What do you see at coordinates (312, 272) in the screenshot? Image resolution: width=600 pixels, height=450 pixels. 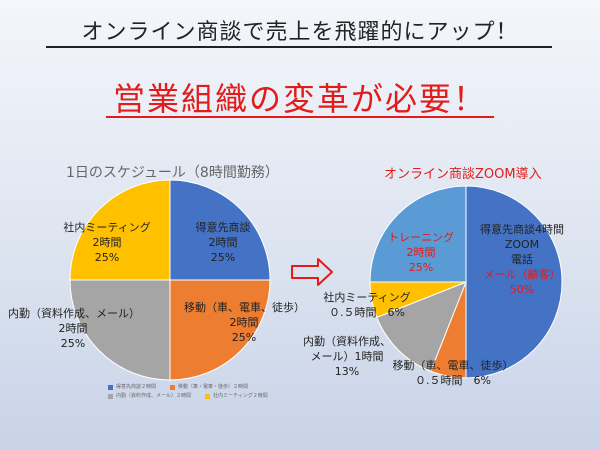 I see `right-arrow-icon` at bounding box center [312, 272].